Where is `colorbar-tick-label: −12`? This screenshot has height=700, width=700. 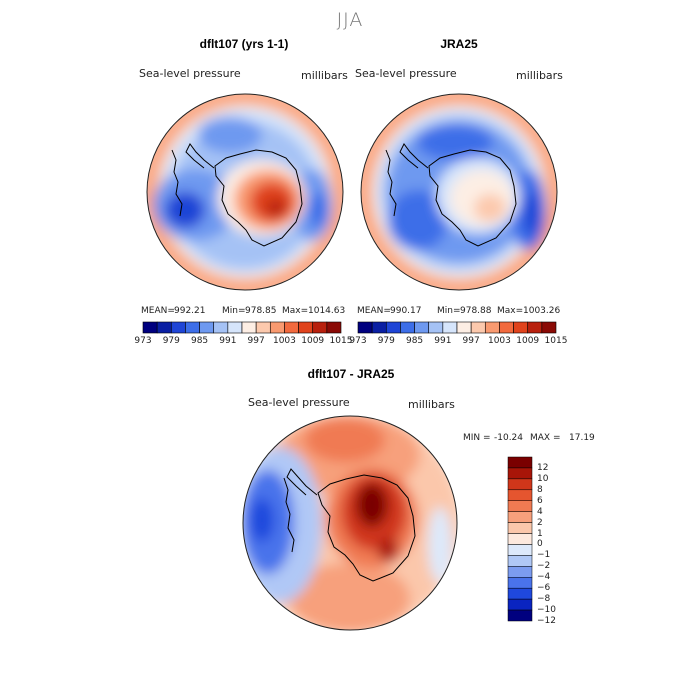
colorbar-tick-label: −12 is located at coordinates (546, 621).